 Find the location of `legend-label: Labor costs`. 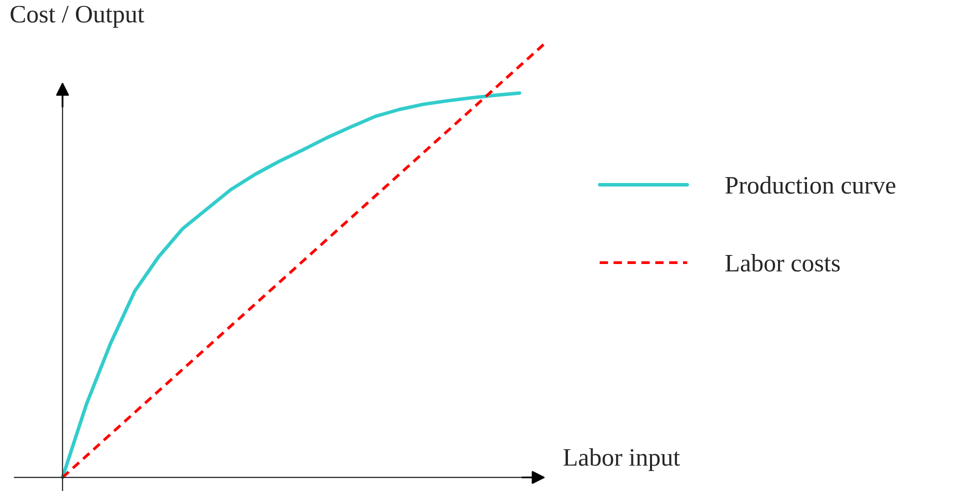

legend-label: Labor costs is located at coordinates (782, 263).